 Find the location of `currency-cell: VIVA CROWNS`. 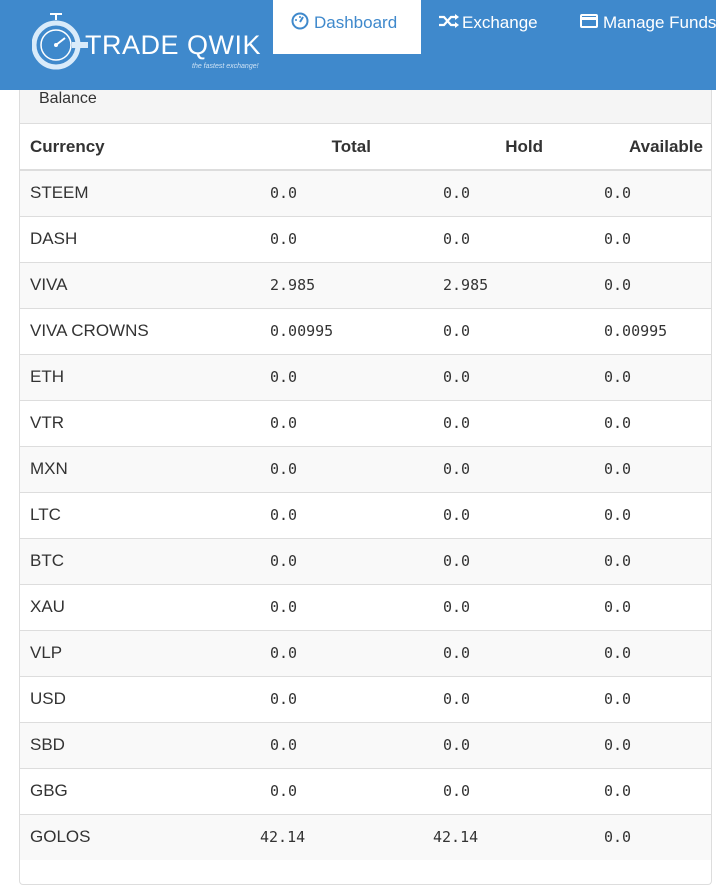

currency-cell: VIVA CROWNS is located at coordinates (135, 330).